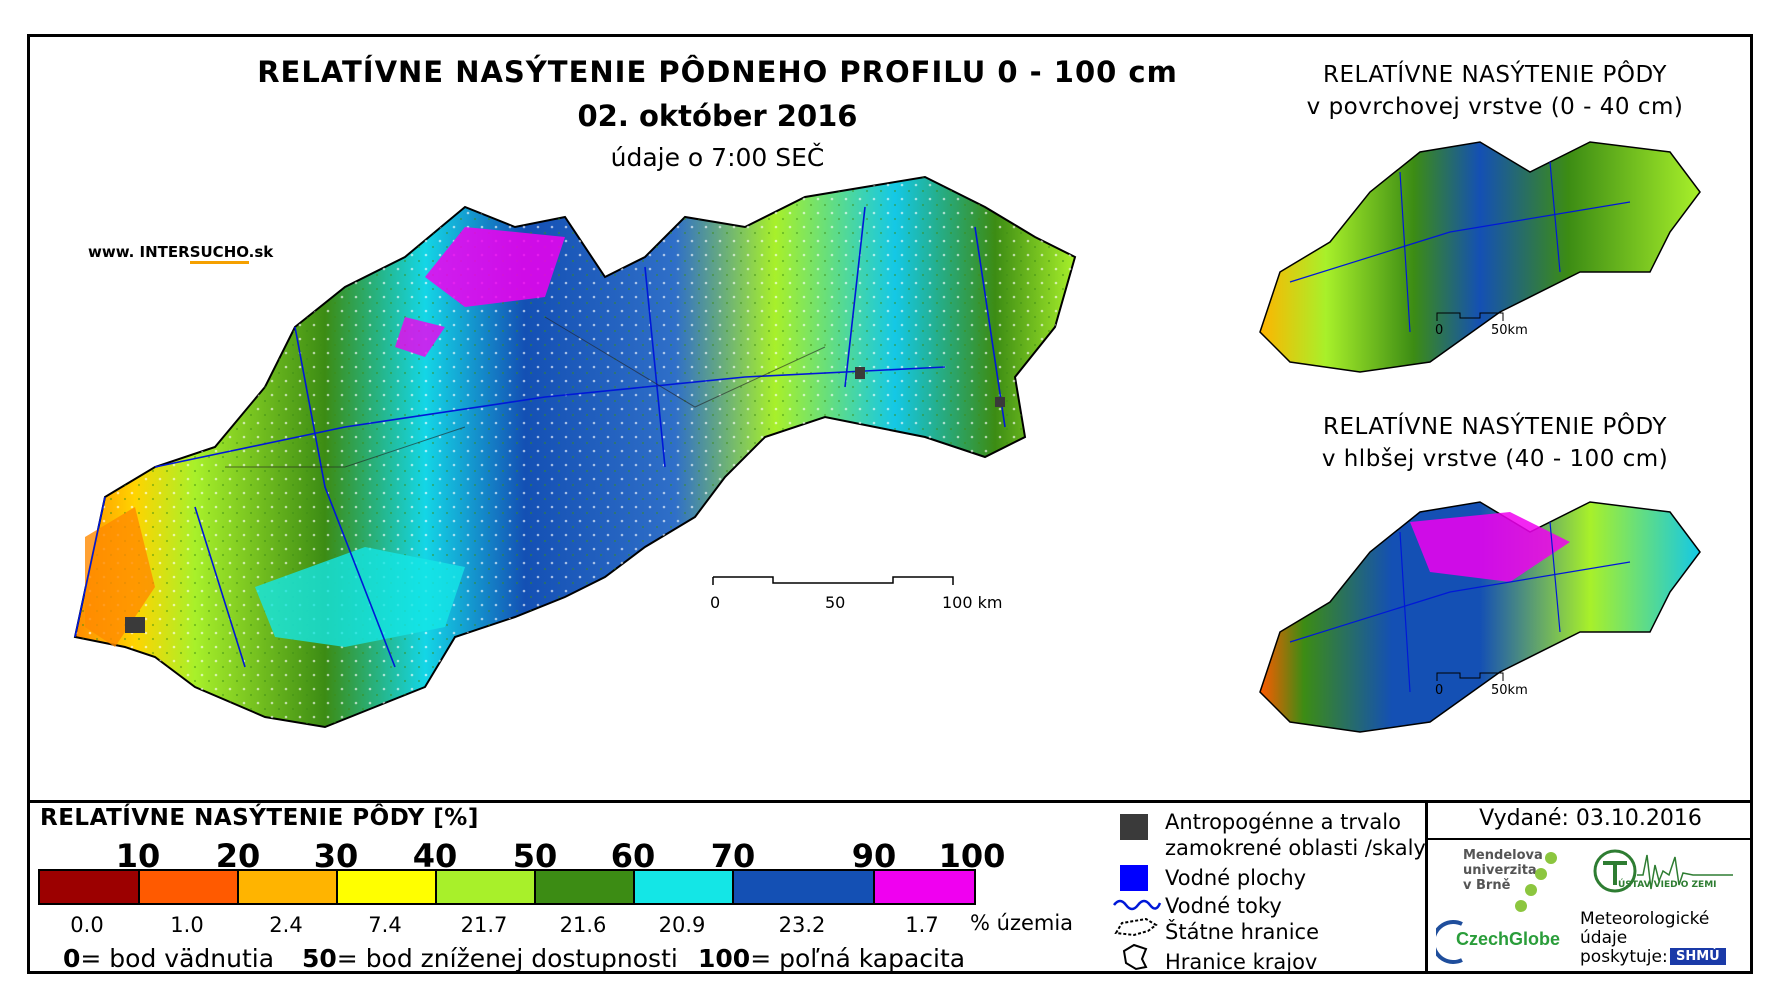 This screenshot has height=1003, width=1772. I want to click on meteo-credit: Meteorologické údaje poskytuje:, so click(1645, 938).